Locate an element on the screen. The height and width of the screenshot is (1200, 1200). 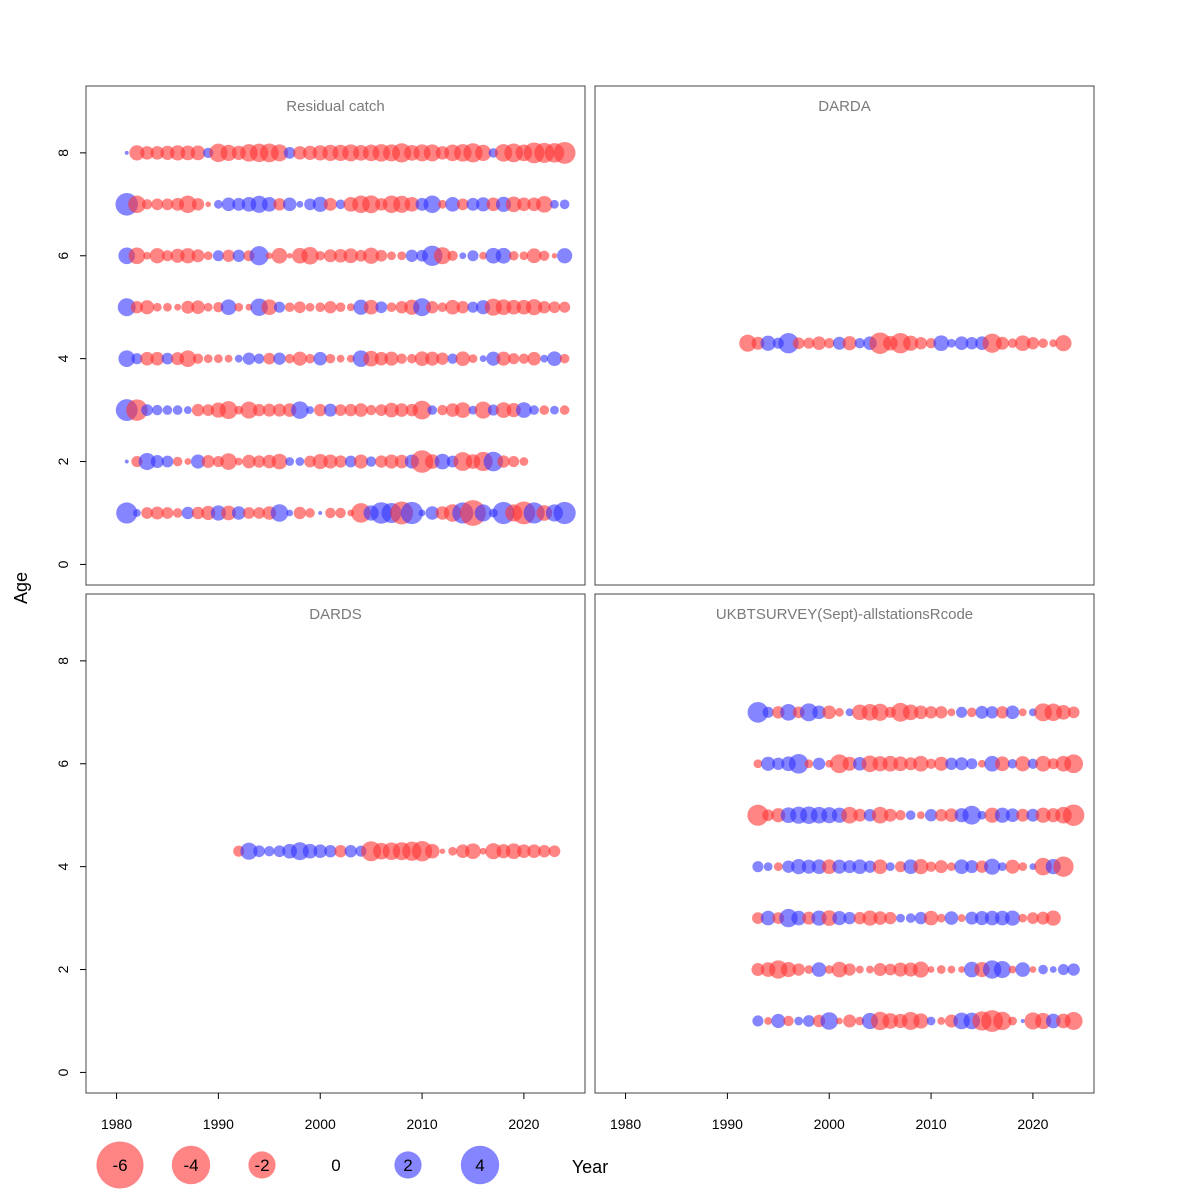
legend-bubble is located at coordinates (191, 1165).